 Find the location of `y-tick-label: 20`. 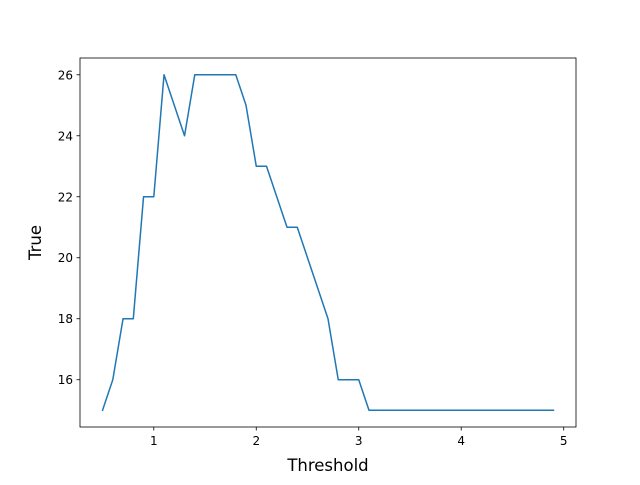

y-tick-label: 20 is located at coordinates (65, 258).